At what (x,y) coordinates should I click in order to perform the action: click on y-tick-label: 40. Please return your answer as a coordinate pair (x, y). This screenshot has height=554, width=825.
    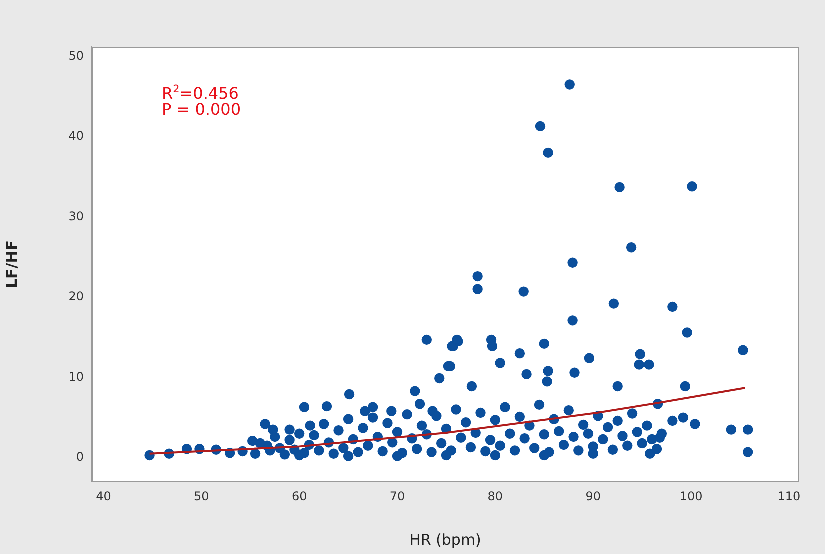
    Looking at the image, I should click on (76, 136).